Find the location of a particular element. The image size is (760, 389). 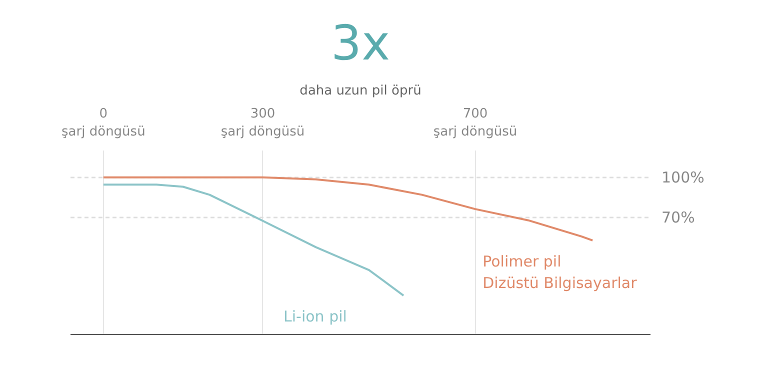

chart-subtitle: daha uzun pil öprü is located at coordinates (361, 91).